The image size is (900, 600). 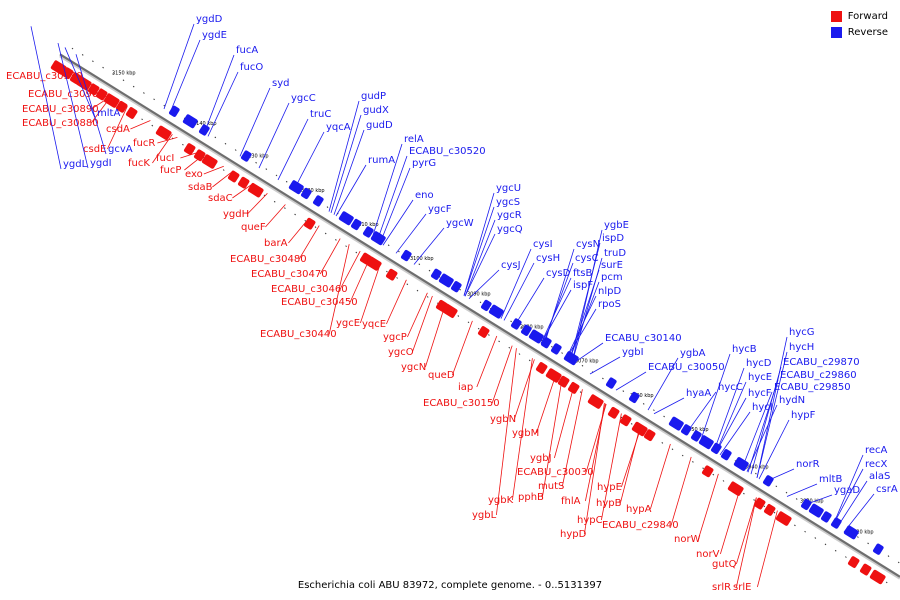 I want to click on tick-label: 3030 kbp, so click(x=812, y=502).